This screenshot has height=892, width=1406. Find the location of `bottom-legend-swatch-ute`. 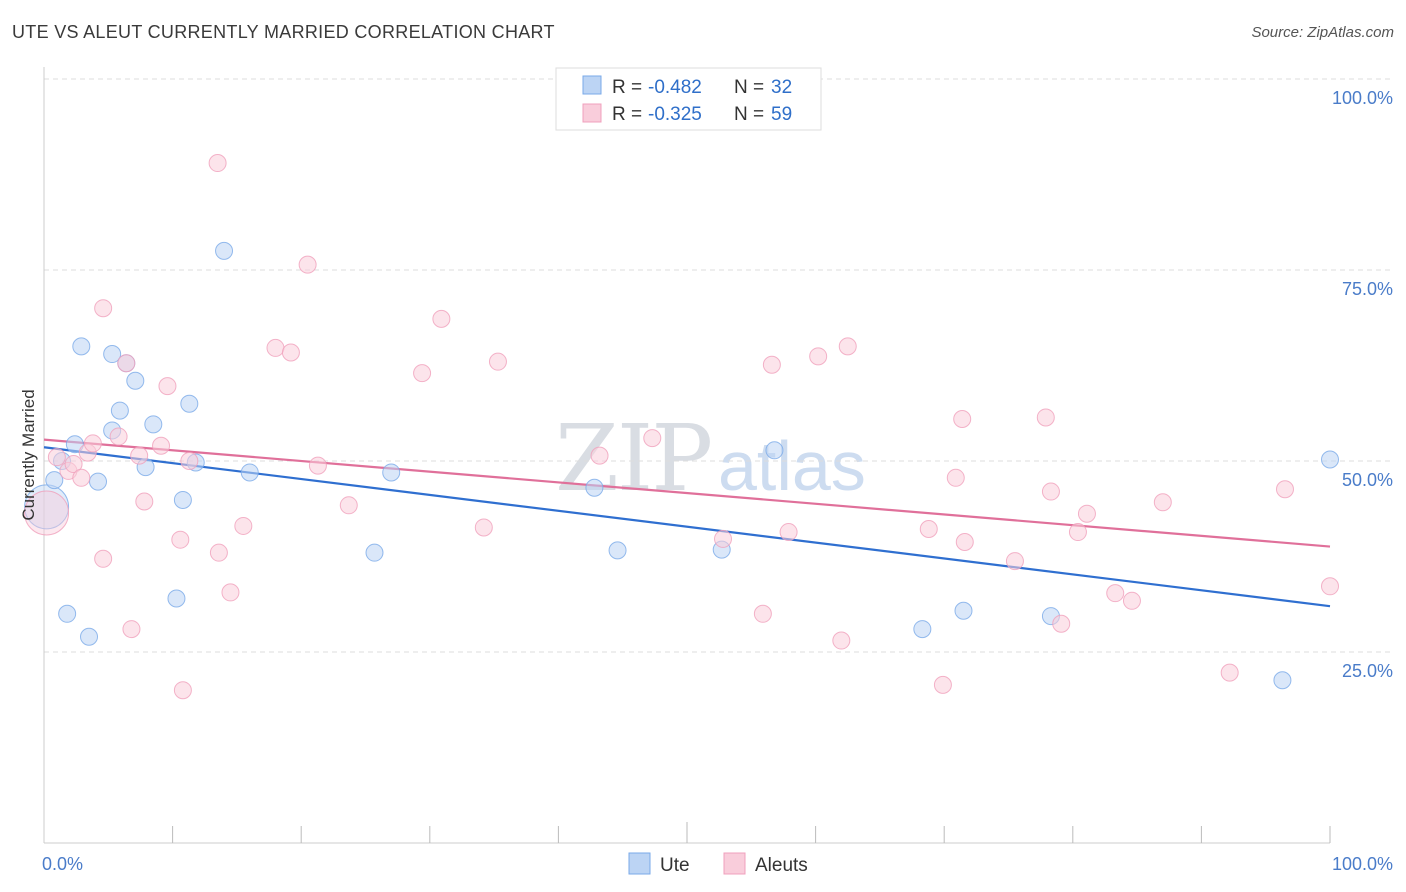

bottom-legend-swatch-ute is located at coordinates (639, 863).